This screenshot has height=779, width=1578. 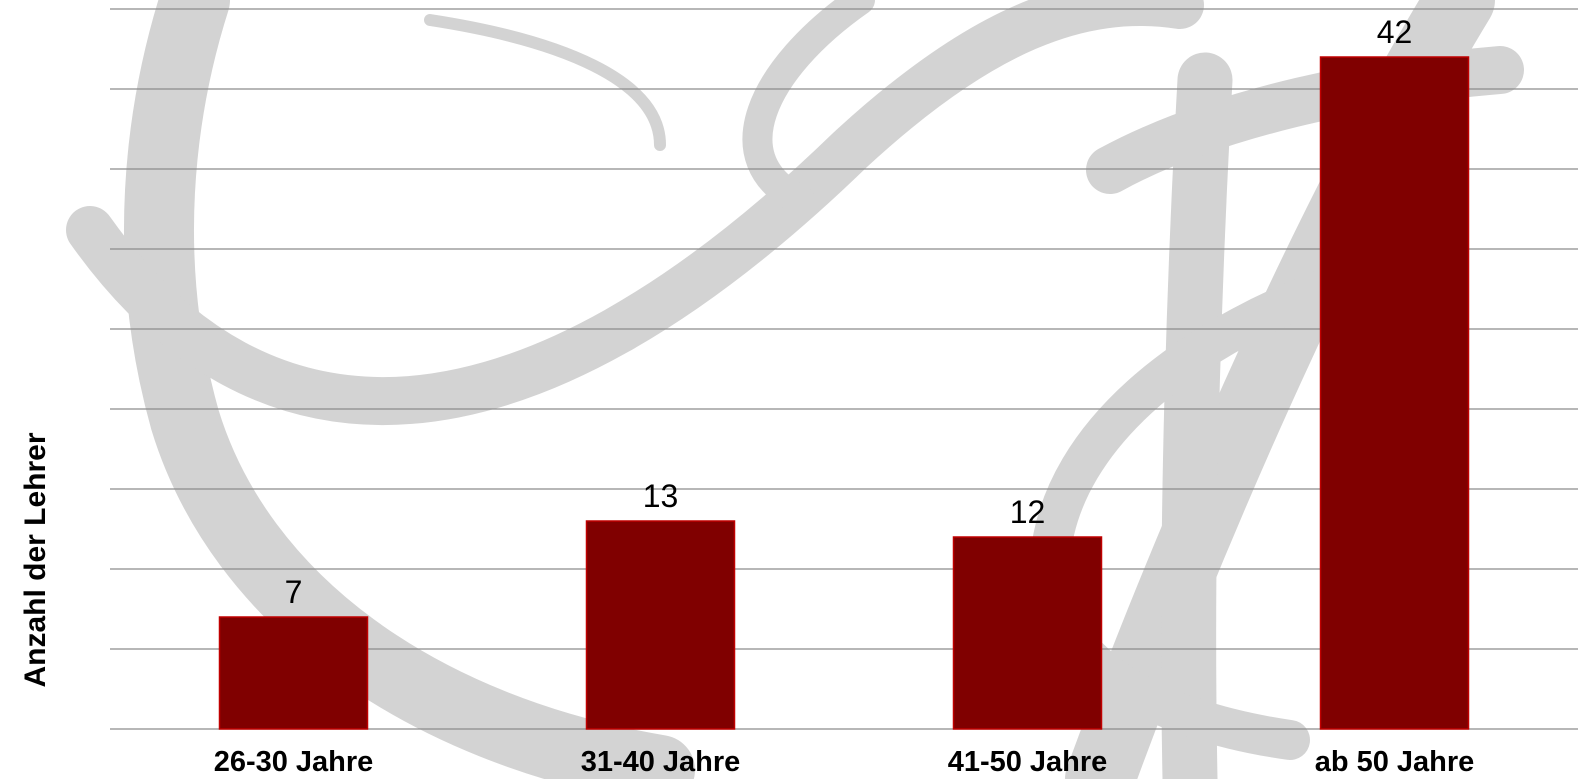 I want to click on data-label: 7, so click(x=294, y=592).